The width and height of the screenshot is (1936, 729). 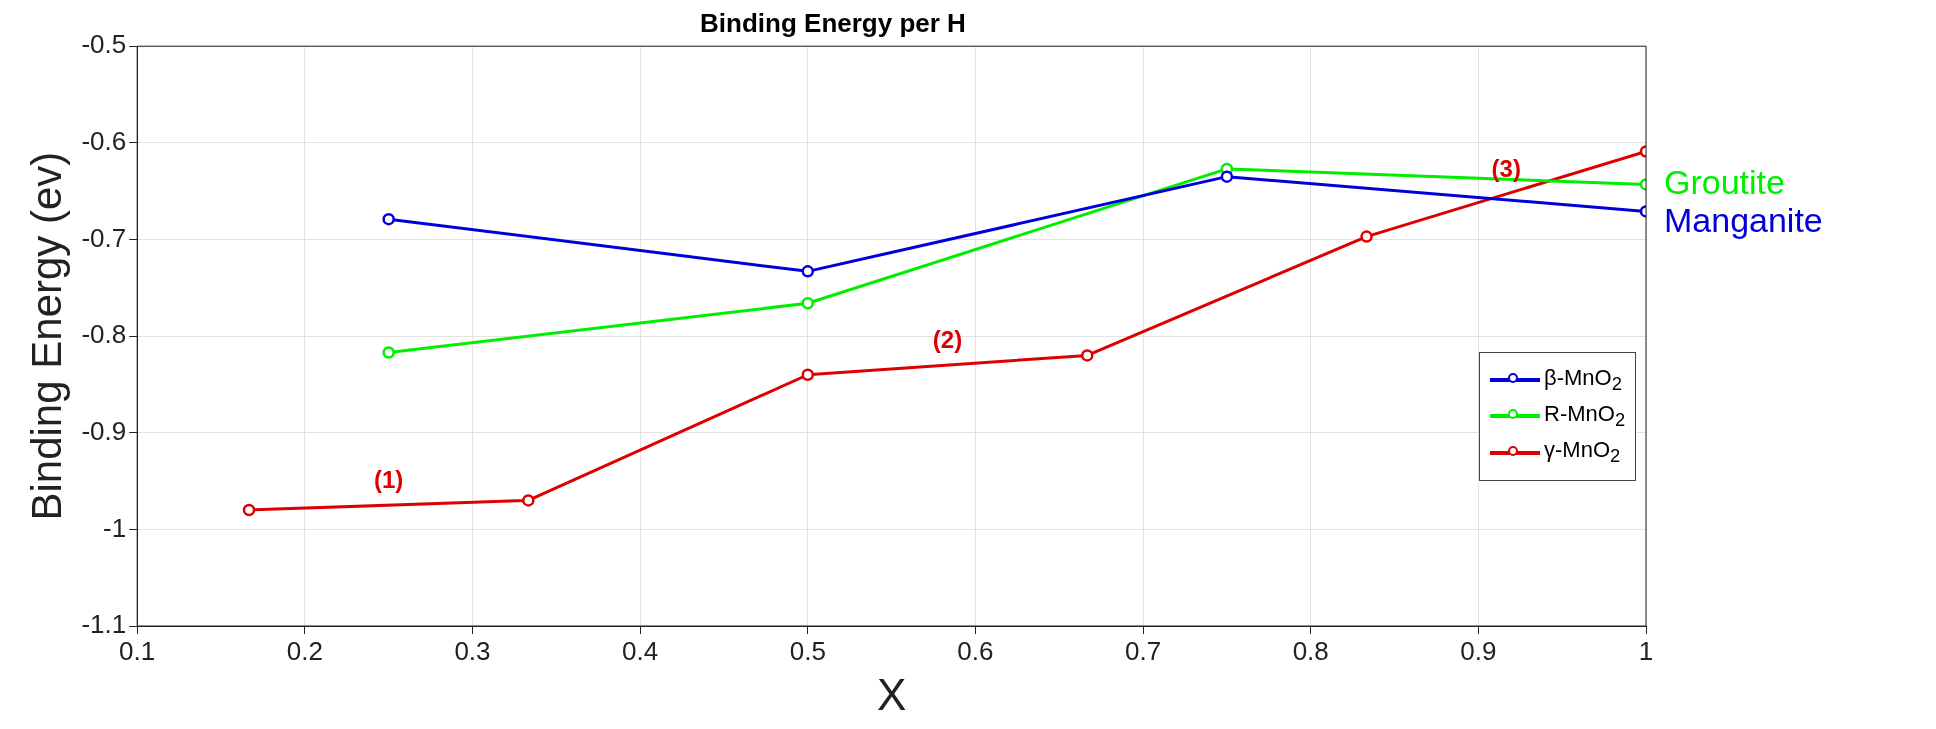 I want to click on annotation: Groutite, so click(x=1724, y=181).